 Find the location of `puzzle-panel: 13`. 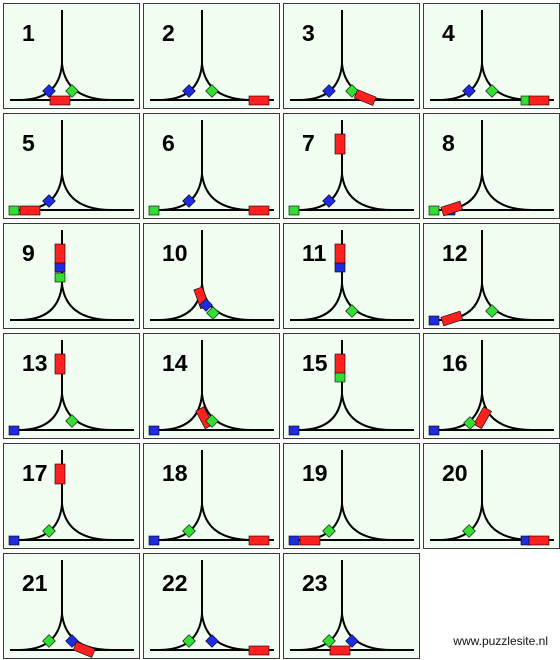

puzzle-panel: 13 is located at coordinates (71, 386).